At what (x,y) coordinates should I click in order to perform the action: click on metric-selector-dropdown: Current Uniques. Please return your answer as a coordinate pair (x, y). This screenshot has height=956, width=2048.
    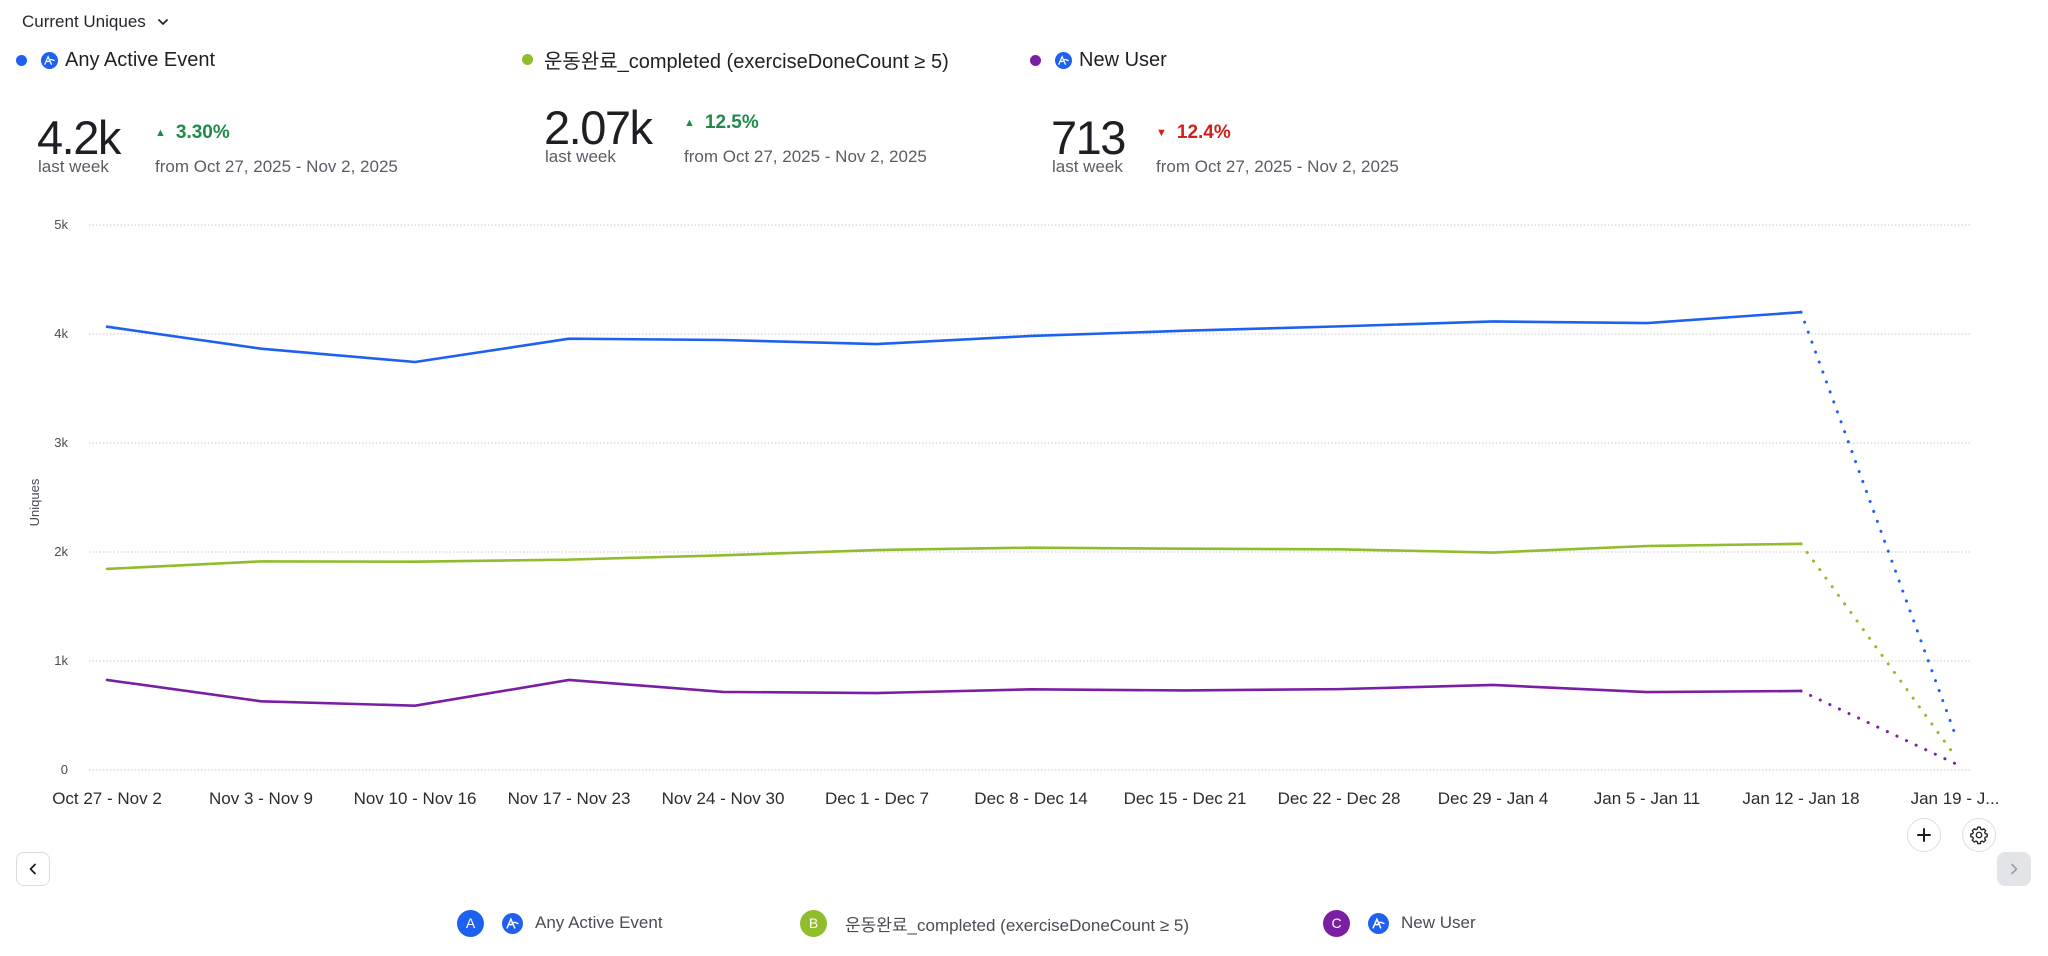
    Looking at the image, I should click on (96, 22).